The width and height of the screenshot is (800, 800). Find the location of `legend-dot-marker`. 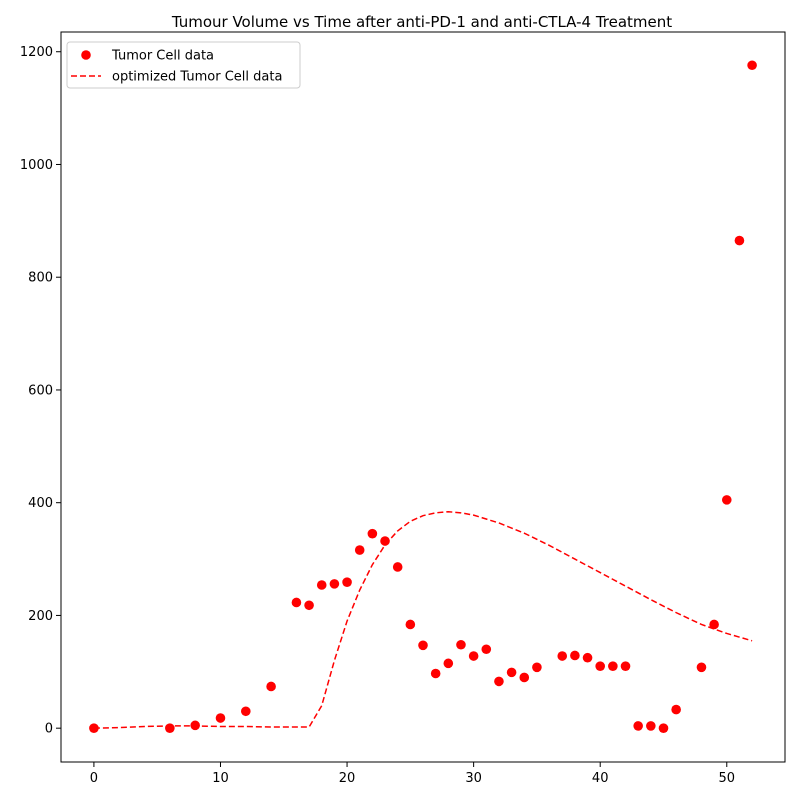

legend-dot-marker is located at coordinates (86, 55).